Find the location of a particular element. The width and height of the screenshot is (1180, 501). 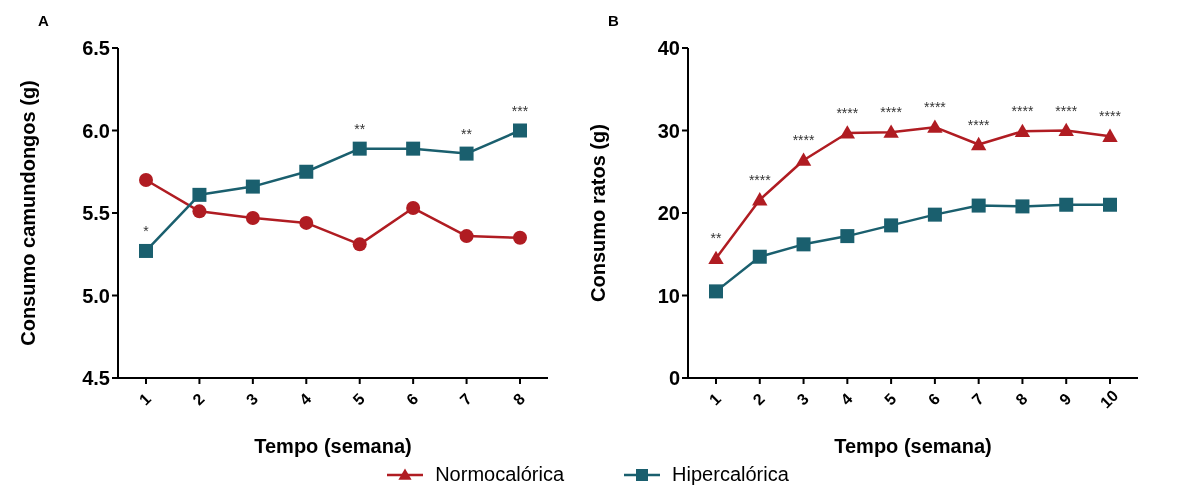

y-tick-label: 40 is located at coordinates (668, 48).